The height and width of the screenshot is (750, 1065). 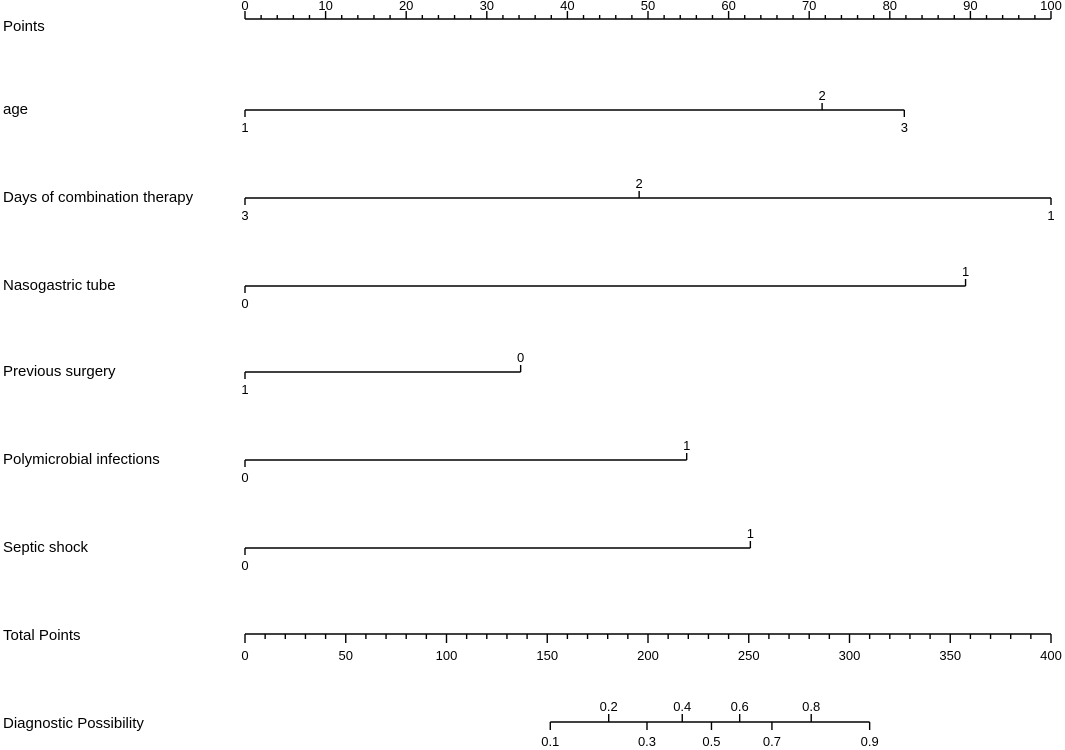 What do you see at coordinates (406, 6) in the screenshot?
I see `points-tick-label: 20` at bounding box center [406, 6].